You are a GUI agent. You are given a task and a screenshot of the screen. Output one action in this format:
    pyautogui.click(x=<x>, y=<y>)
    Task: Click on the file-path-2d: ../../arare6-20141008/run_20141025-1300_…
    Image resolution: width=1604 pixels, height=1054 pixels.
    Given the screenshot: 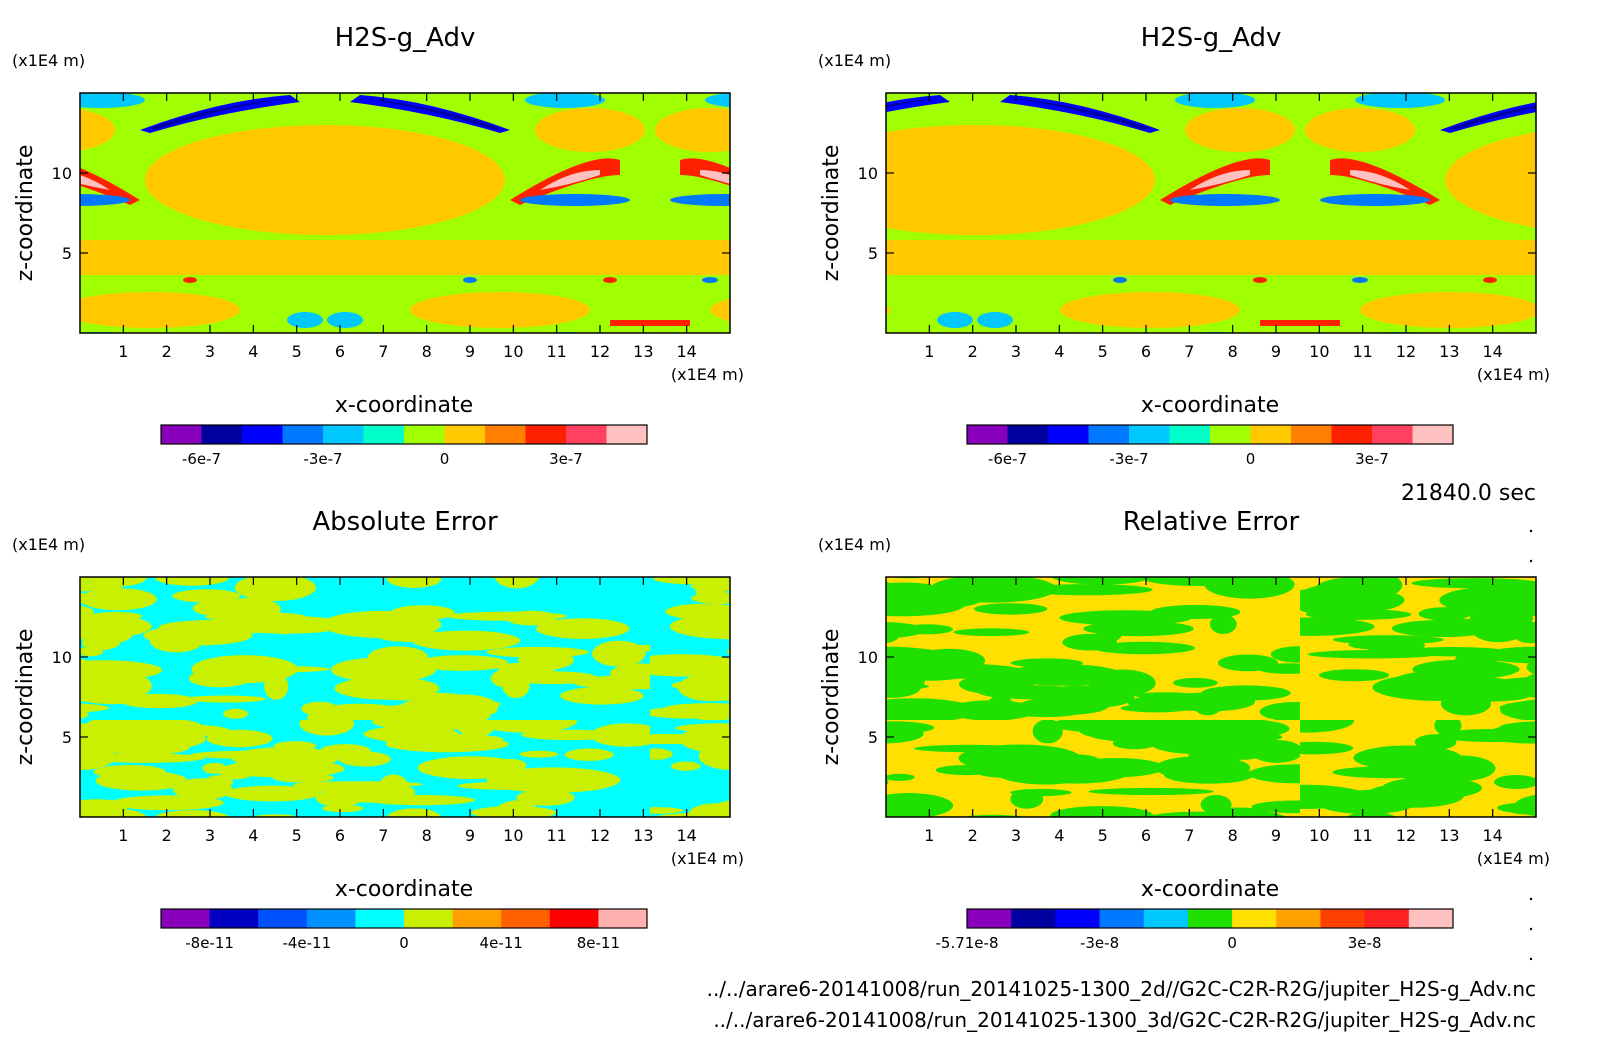 What is the action you would take?
    pyautogui.click(x=1121, y=989)
    